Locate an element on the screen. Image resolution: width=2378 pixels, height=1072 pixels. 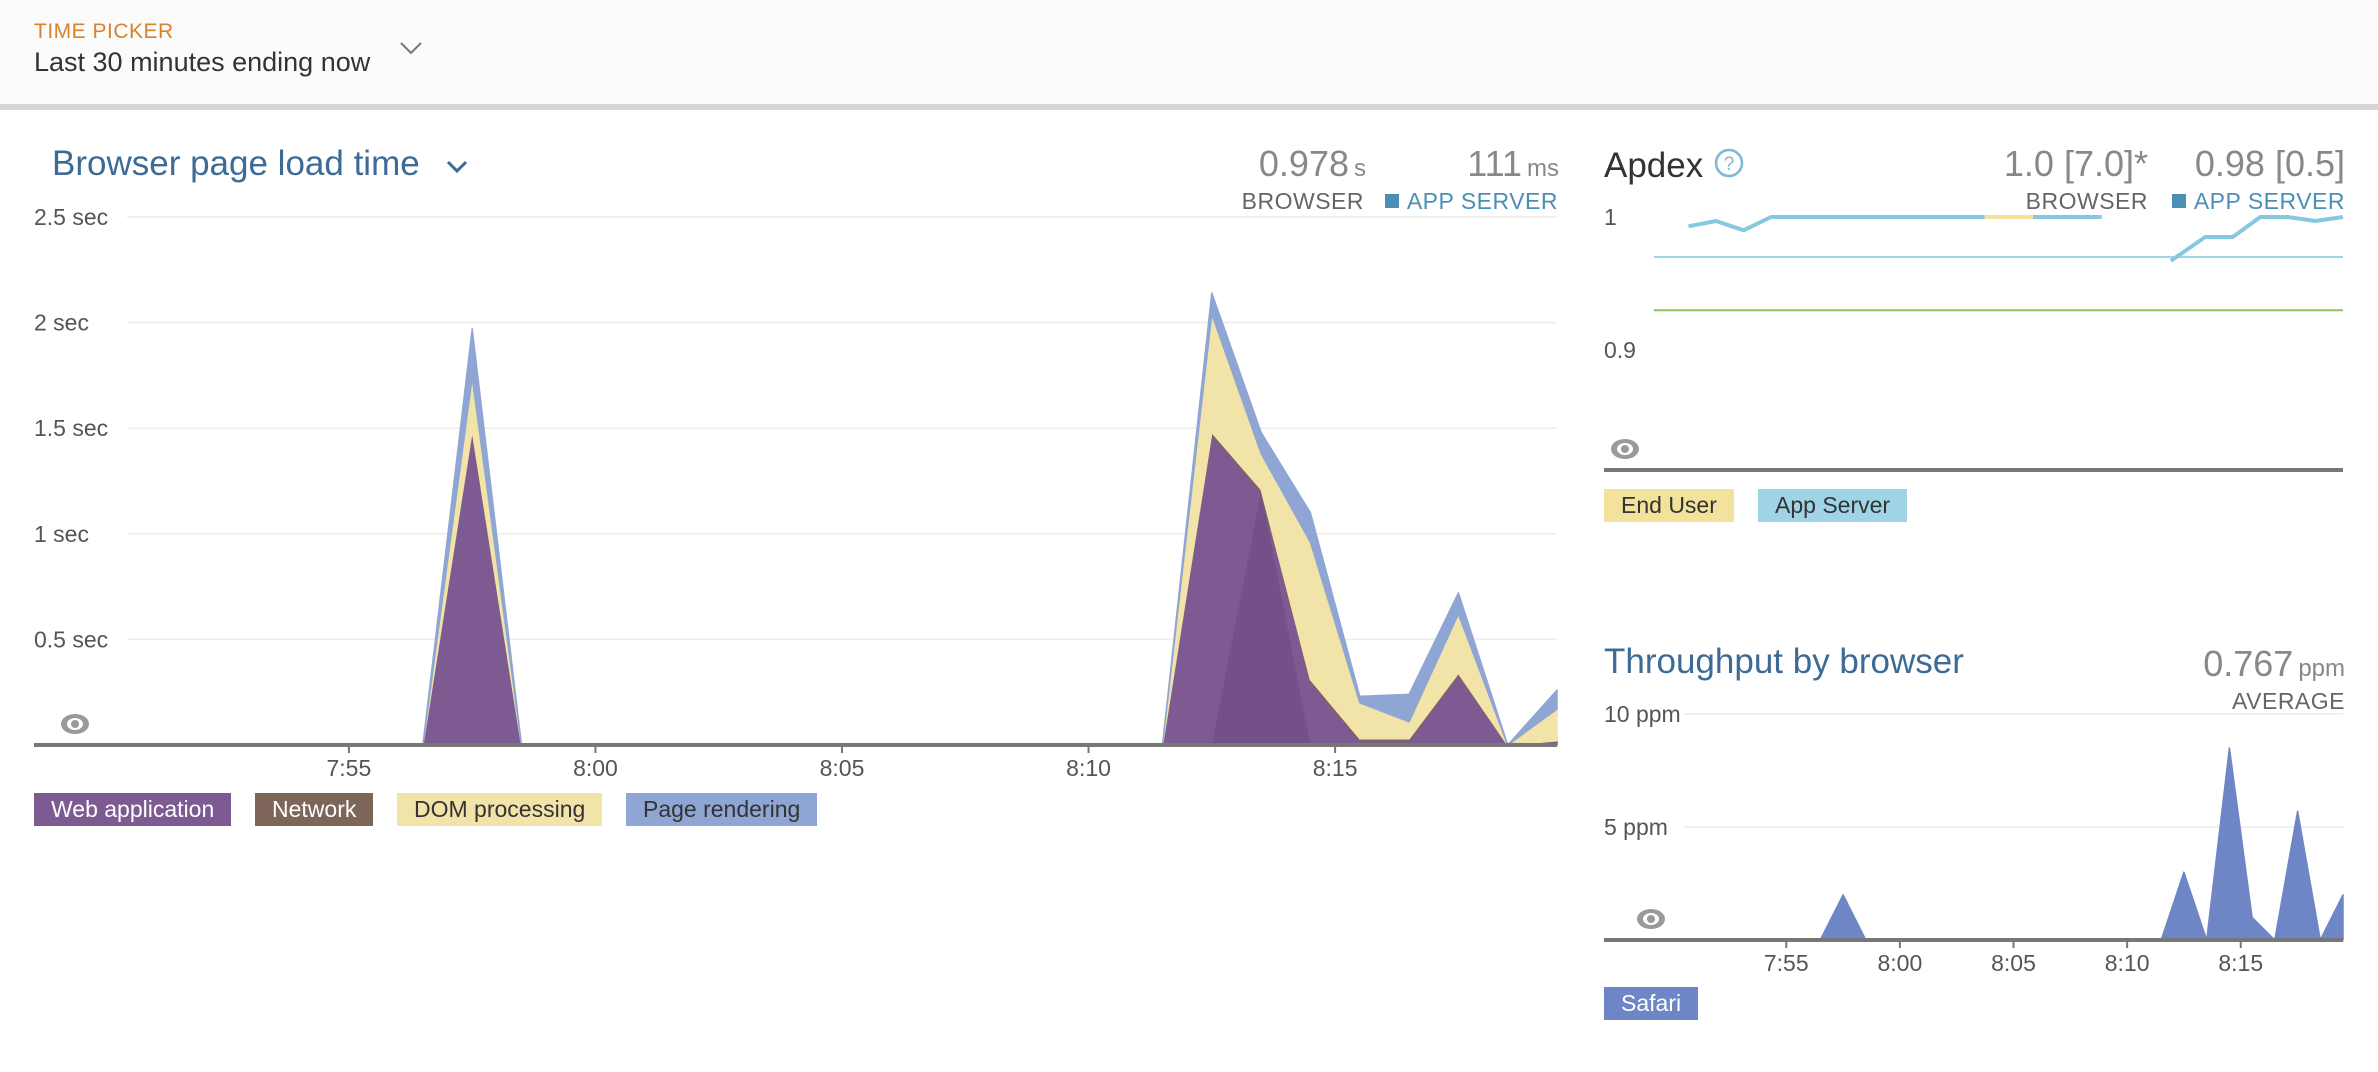
y-tick-label: 0.5 sec is located at coordinates (71, 639).